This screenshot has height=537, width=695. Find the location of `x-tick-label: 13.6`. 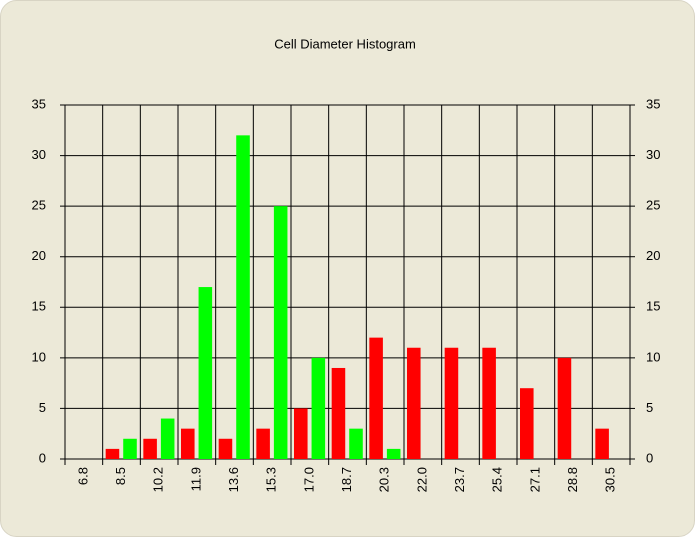

x-tick-label: 13.6 is located at coordinates (233, 479).